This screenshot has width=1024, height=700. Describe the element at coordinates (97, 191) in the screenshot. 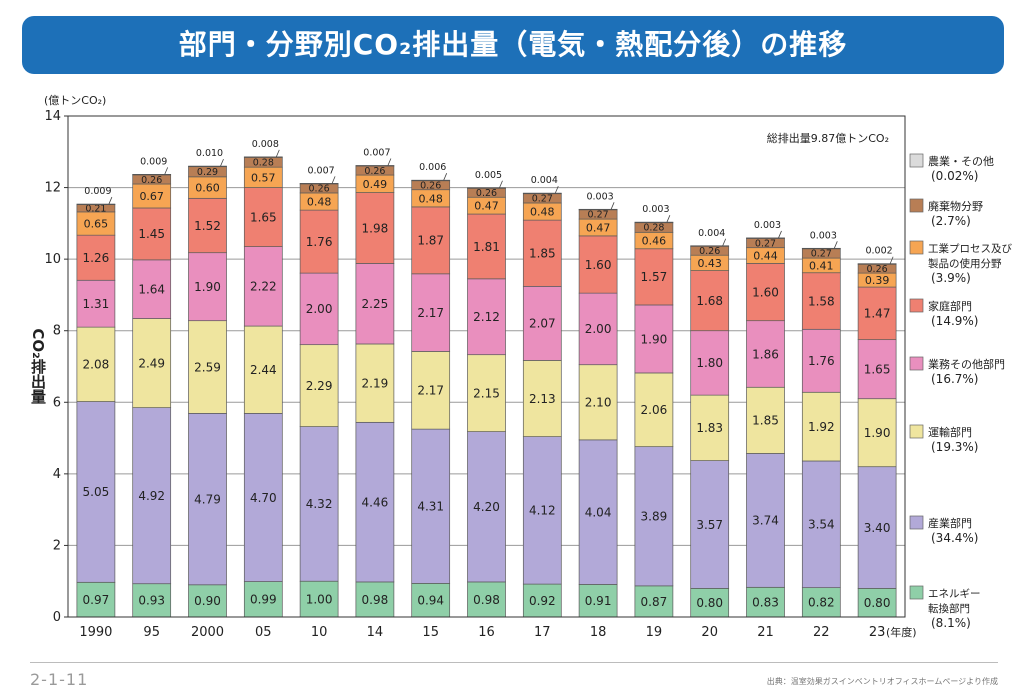

I see `data-label: 0.009` at that location.